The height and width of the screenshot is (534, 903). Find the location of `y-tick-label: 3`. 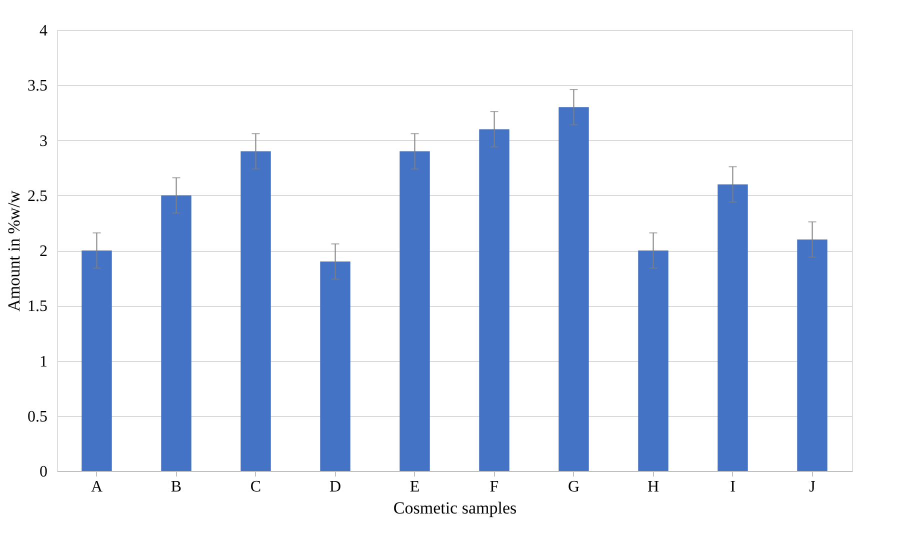

y-tick-label: 3 is located at coordinates (44, 141).